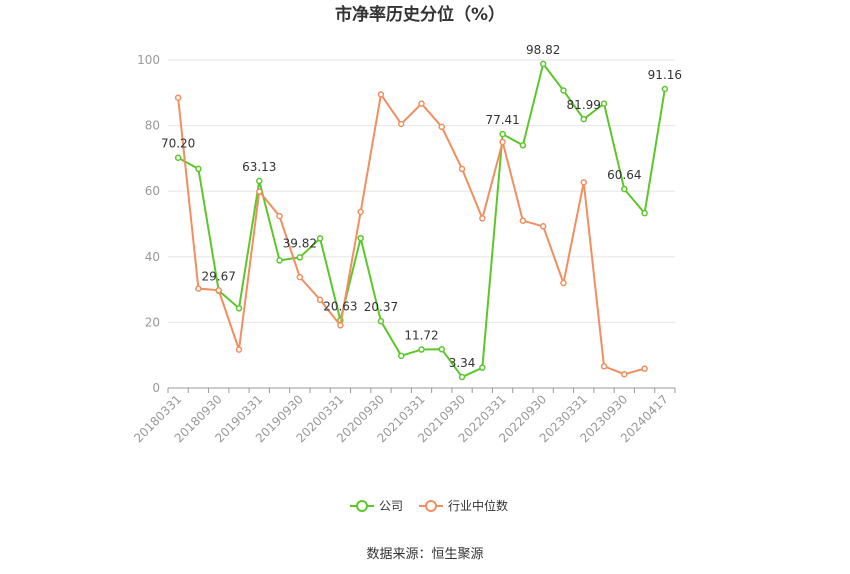 Image resolution: width=850 pixels, height=574 pixels. Describe the element at coordinates (178, 144) in the screenshot. I see `data-label: 70.20` at that location.